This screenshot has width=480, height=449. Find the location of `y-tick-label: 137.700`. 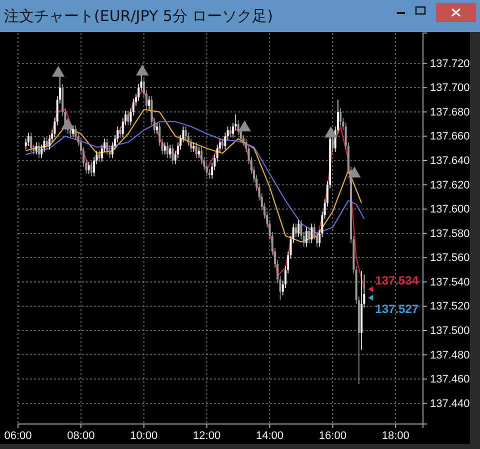

y-tick-label: 137.700 is located at coordinates (450, 88).